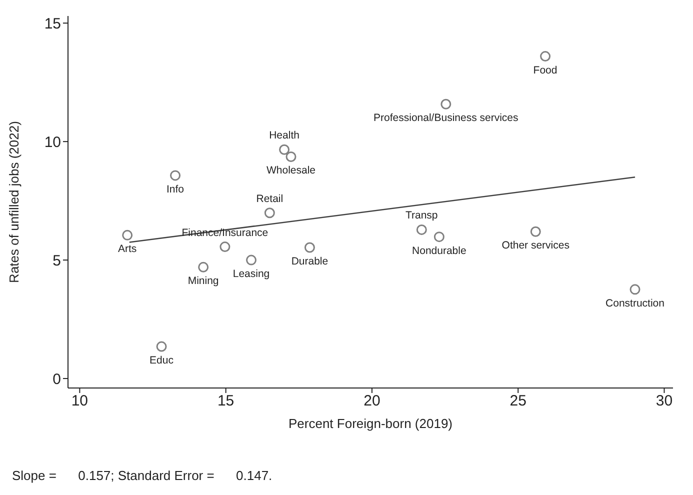 The height and width of the screenshot is (495, 693). What do you see at coordinates (52, 142) in the screenshot?
I see `y-tick-label: 10` at bounding box center [52, 142].